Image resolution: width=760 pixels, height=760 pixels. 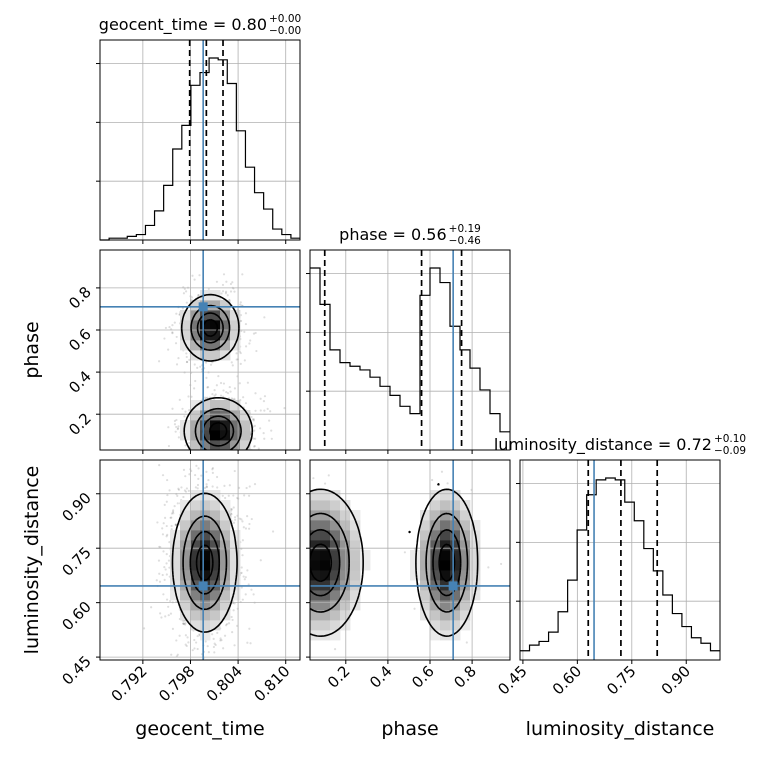 What do you see at coordinates (76, 507) in the screenshot?
I see `y-tick-label-luminosity_distance: 0.90` at bounding box center [76, 507].